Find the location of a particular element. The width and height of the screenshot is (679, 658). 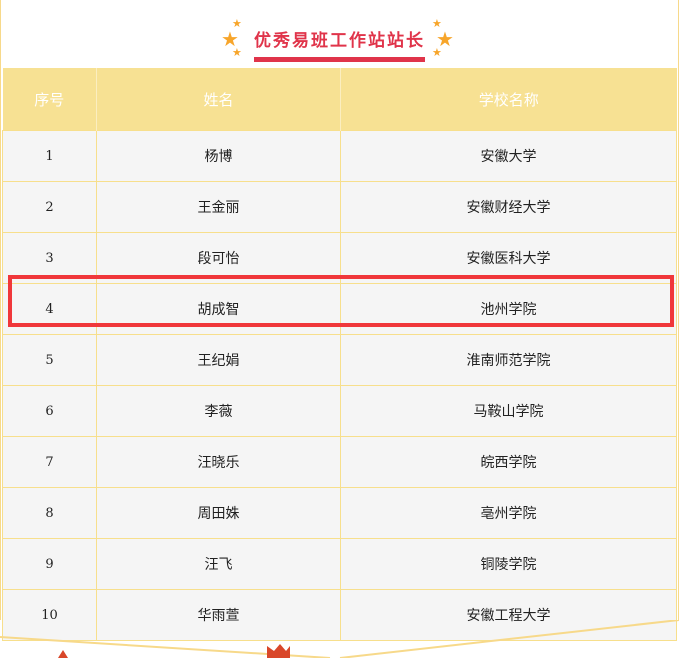

section-title: 优秀易班工作站站长 is located at coordinates (339, 44).